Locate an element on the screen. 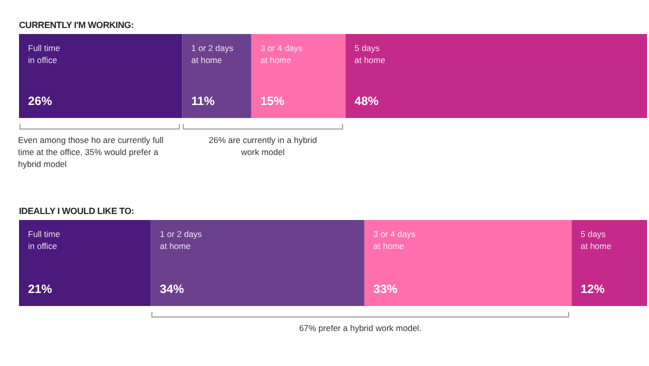  text: Even among those ho are currently full time at the office, 35% would prefer a hybrid model is located at coordinates (91, 152).